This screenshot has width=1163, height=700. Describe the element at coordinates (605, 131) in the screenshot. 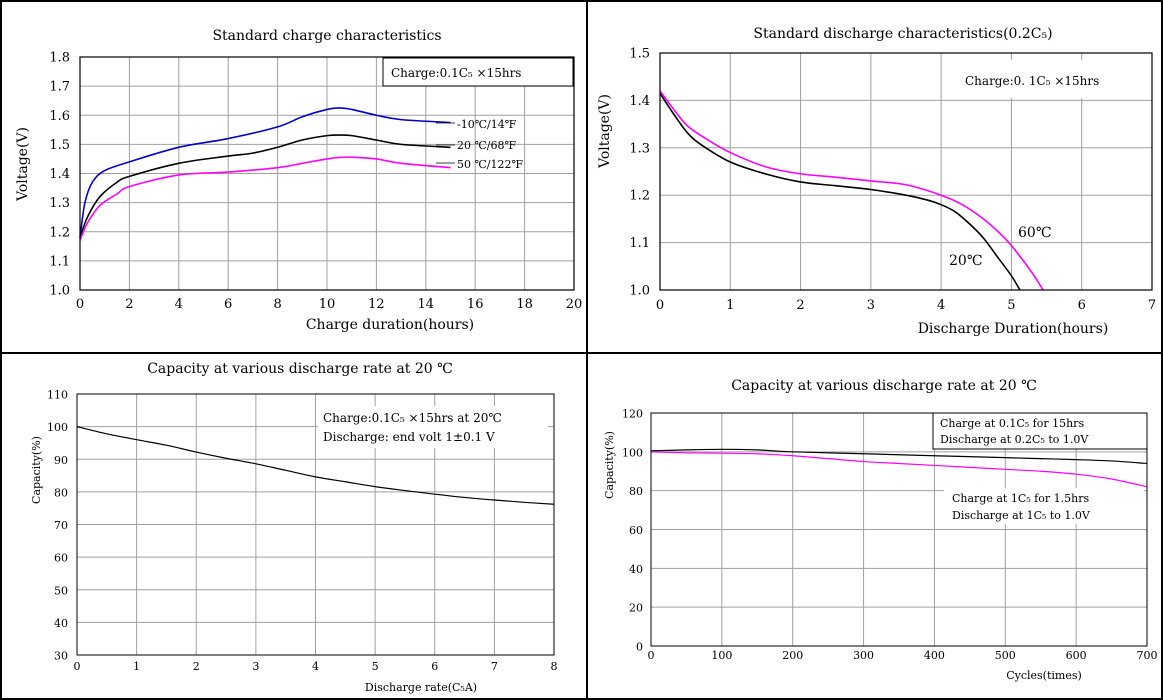

I see `chart-discharge-ylabel: Voltage(V)` at that location.